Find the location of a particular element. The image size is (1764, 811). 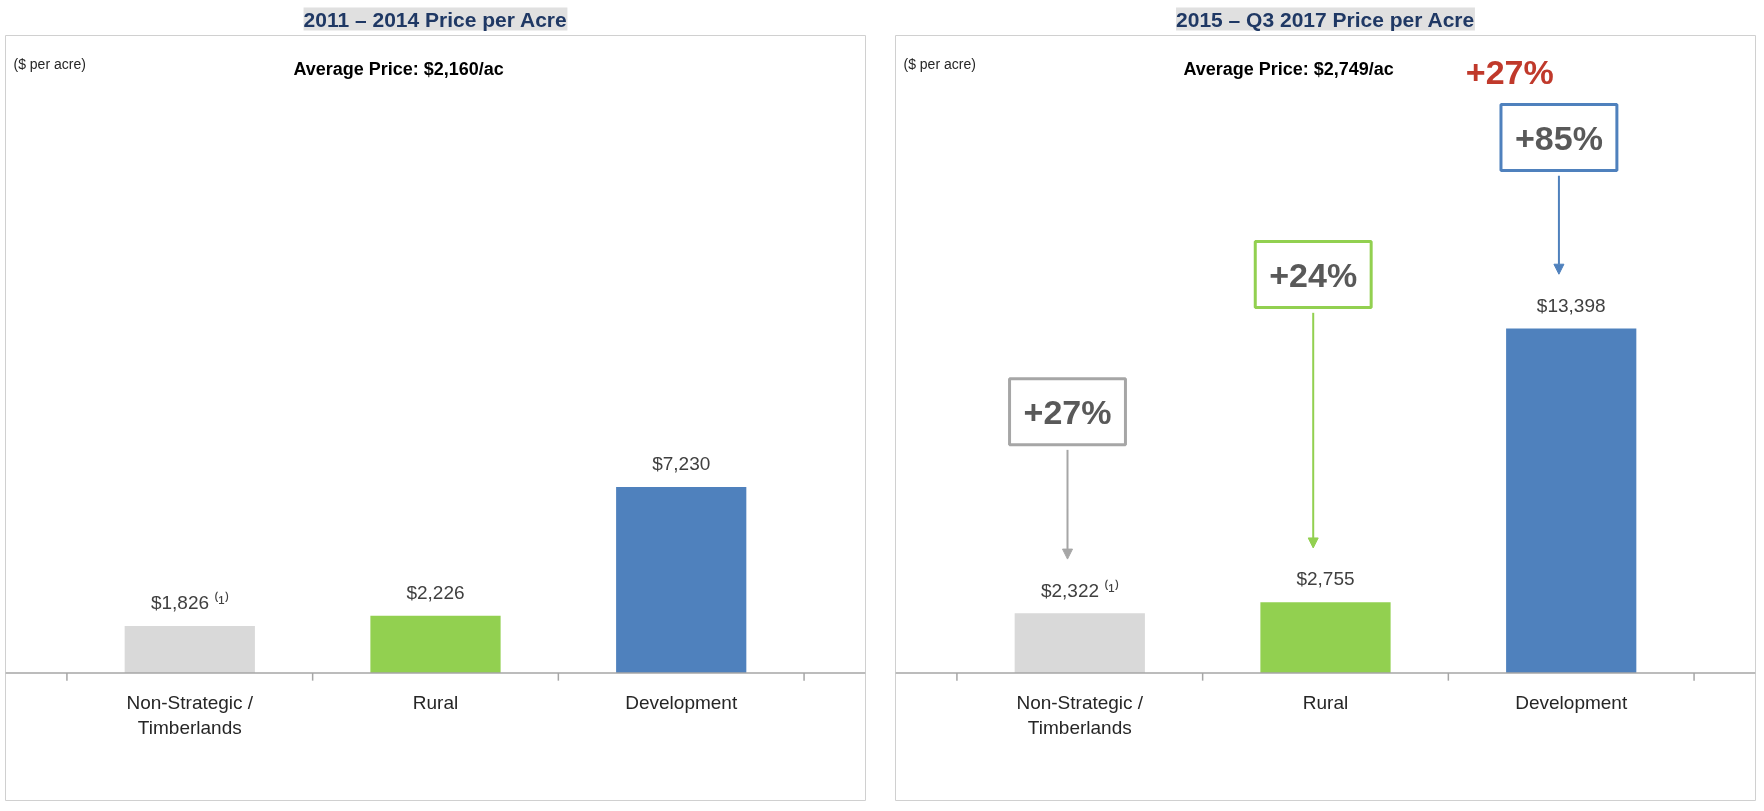

data-label: $13,398 is located at coordinates (1571, 305).